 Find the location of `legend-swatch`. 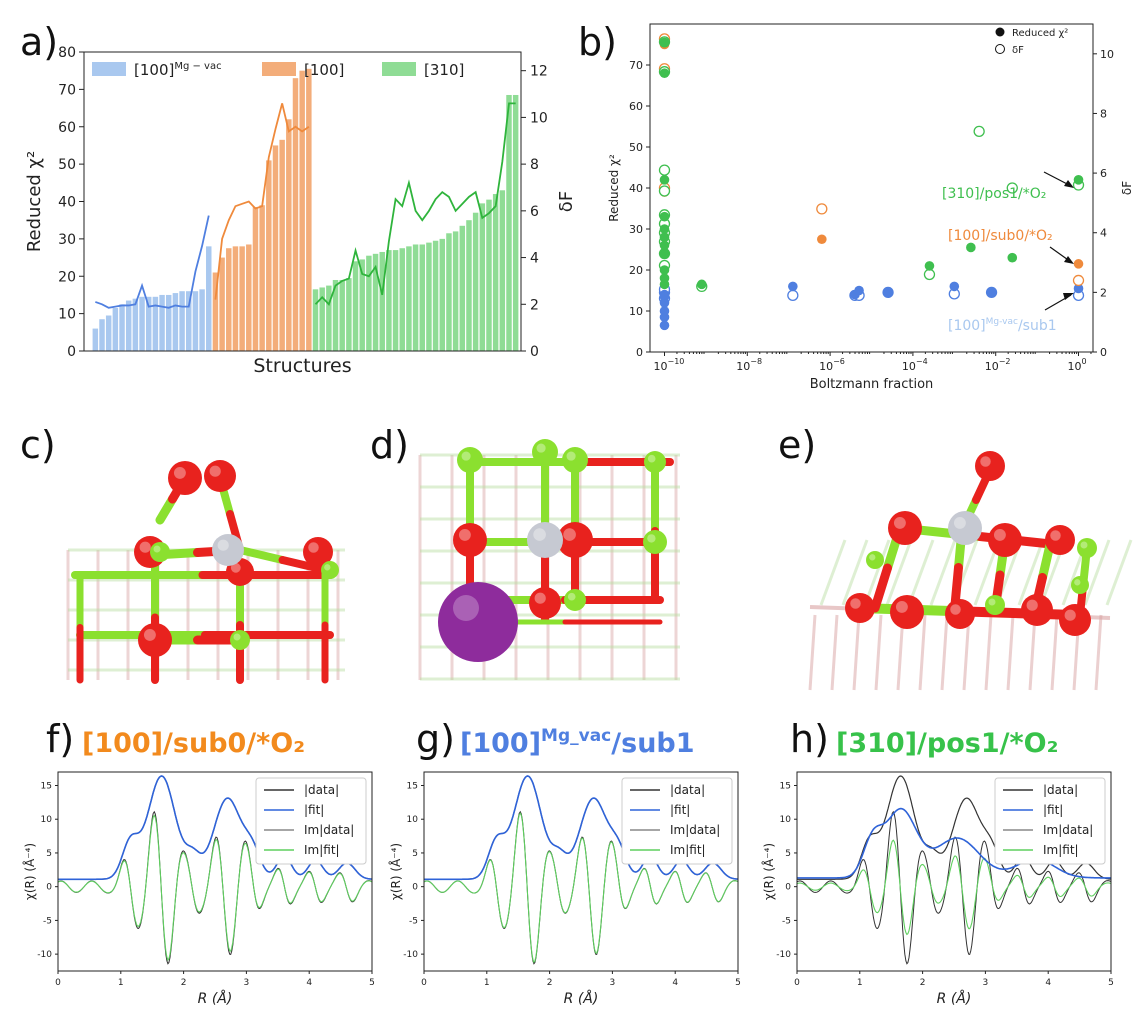

legend-swatch is located at coordinates (399, 69).